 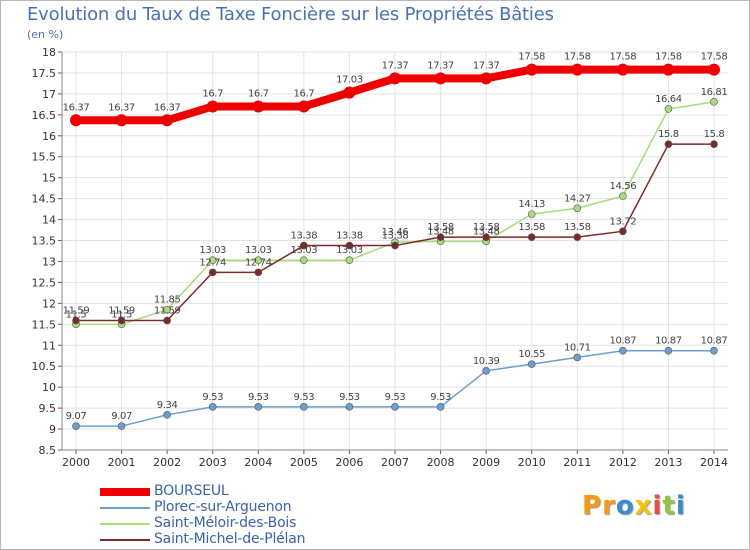 I want to click on x-tick-label: 2000, so click(x=76, y=462).